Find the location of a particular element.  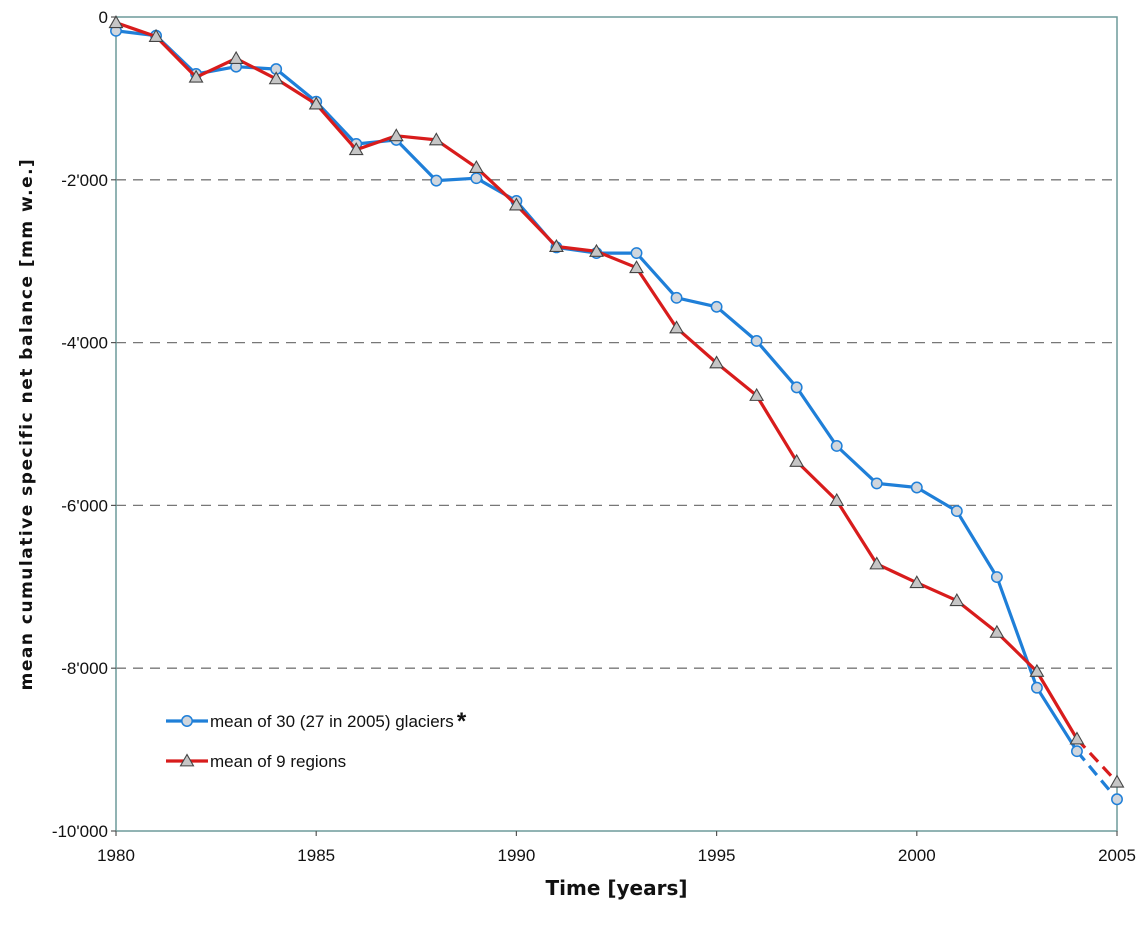

x-tick-label: 2005 is located at coordinates (1117, 855).